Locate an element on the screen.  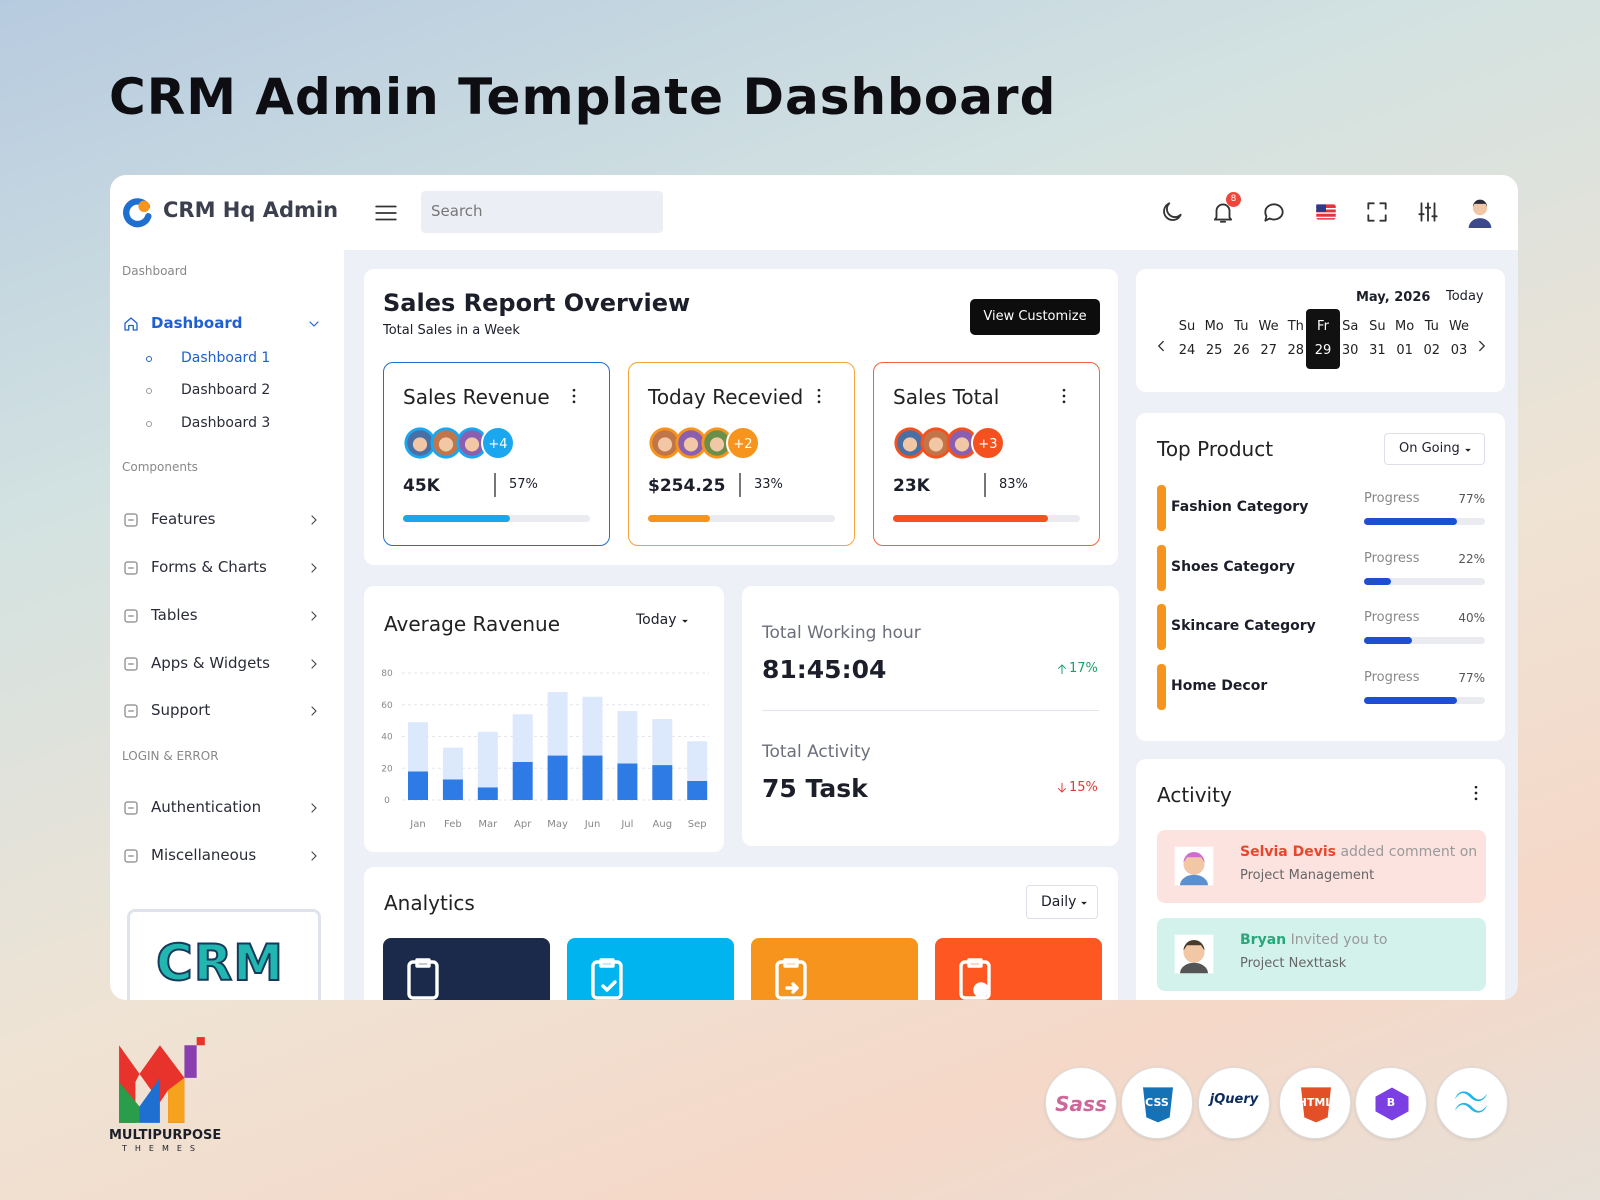
sidebar-subitem: Dashboard 3 is located at coordinates (236, 424).